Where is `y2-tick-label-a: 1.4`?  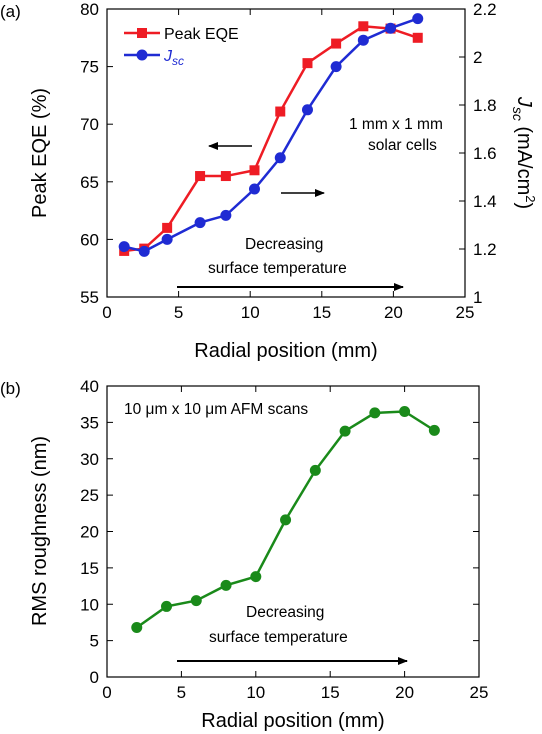
y2-tick-label-a: 1.4 is located at coordinates (485, 201).